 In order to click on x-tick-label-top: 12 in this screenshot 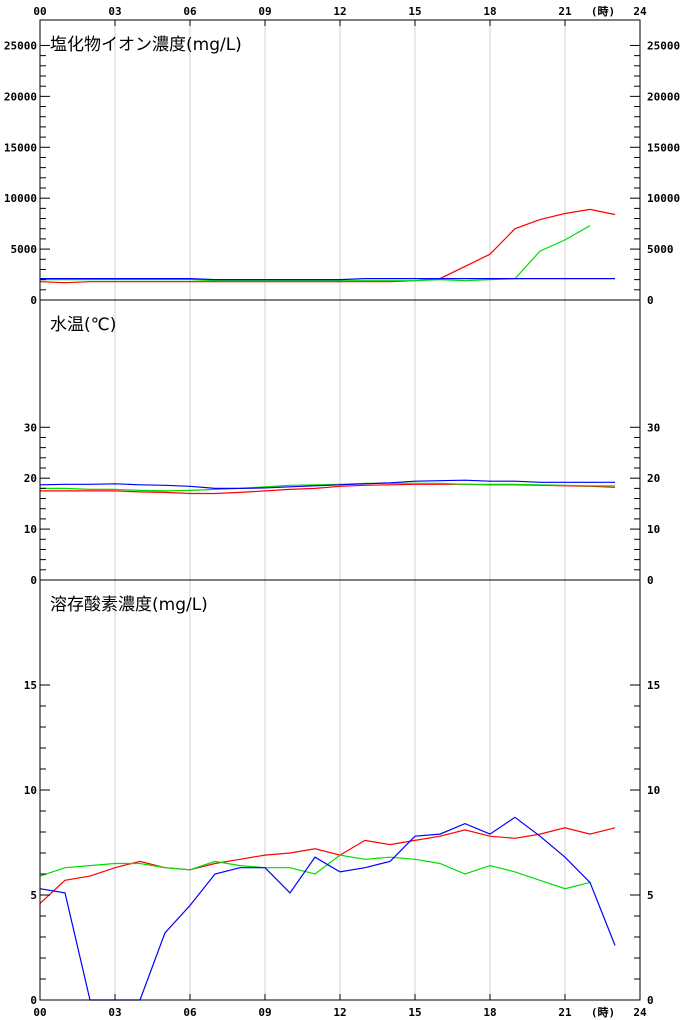, I will do `click(339, 11)`.